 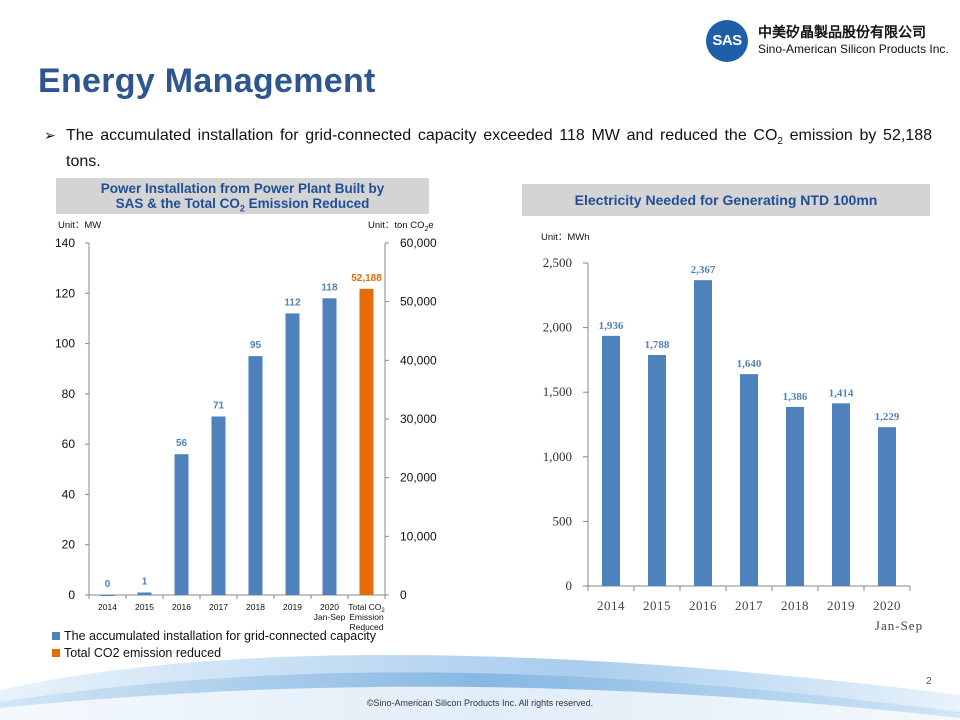 What do you see at coordinates (242, 205) in the screenshot?
I see `left-chart-header-line2: SAS & the Total CO2 Emission Reduced` at bounding box center [242, 205].